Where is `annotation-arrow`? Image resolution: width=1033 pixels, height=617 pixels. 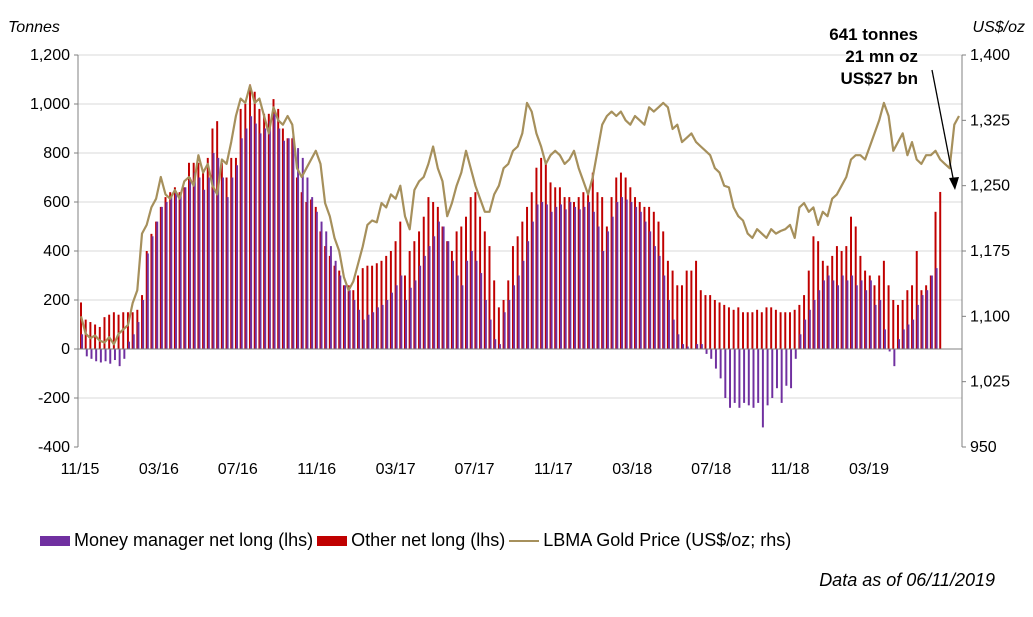
annotation-arrow is located at coordinates (943, 126).